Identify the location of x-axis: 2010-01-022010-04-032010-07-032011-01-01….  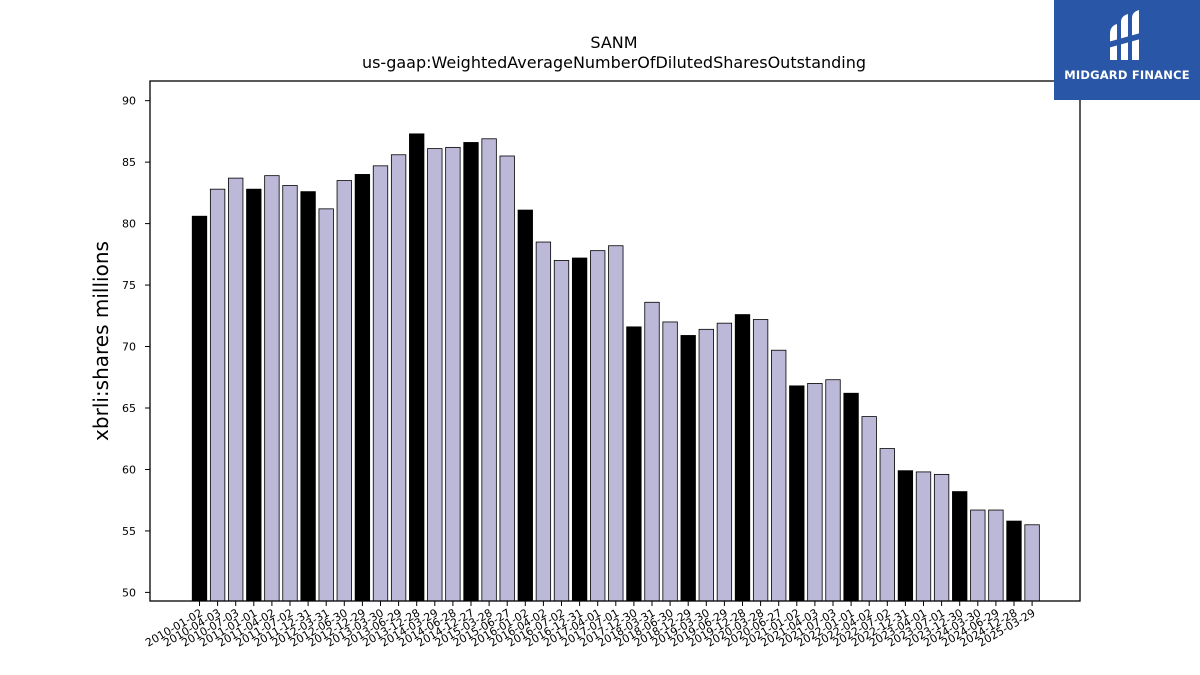
(590, 625).